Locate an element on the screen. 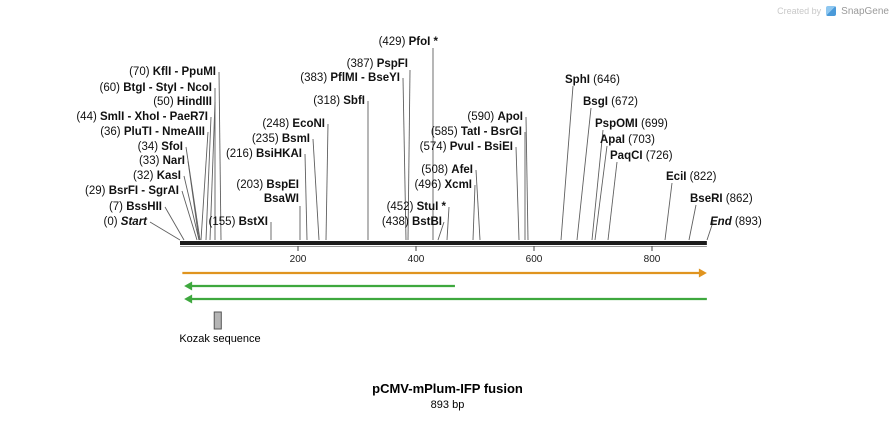  restriction-site-bsmi-235: (235) BsmI is located at coordinates (281, 139).